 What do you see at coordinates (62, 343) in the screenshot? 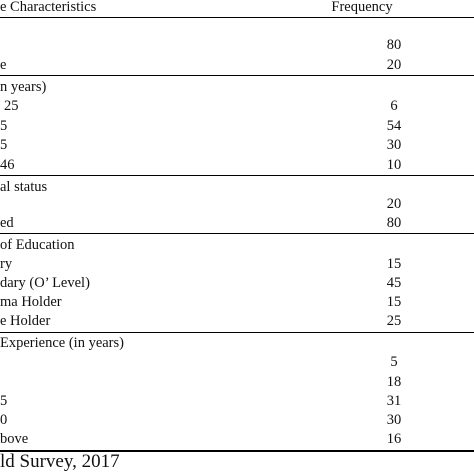
I see `row-label: Experience (in years)` at bounding box center [62, 343].